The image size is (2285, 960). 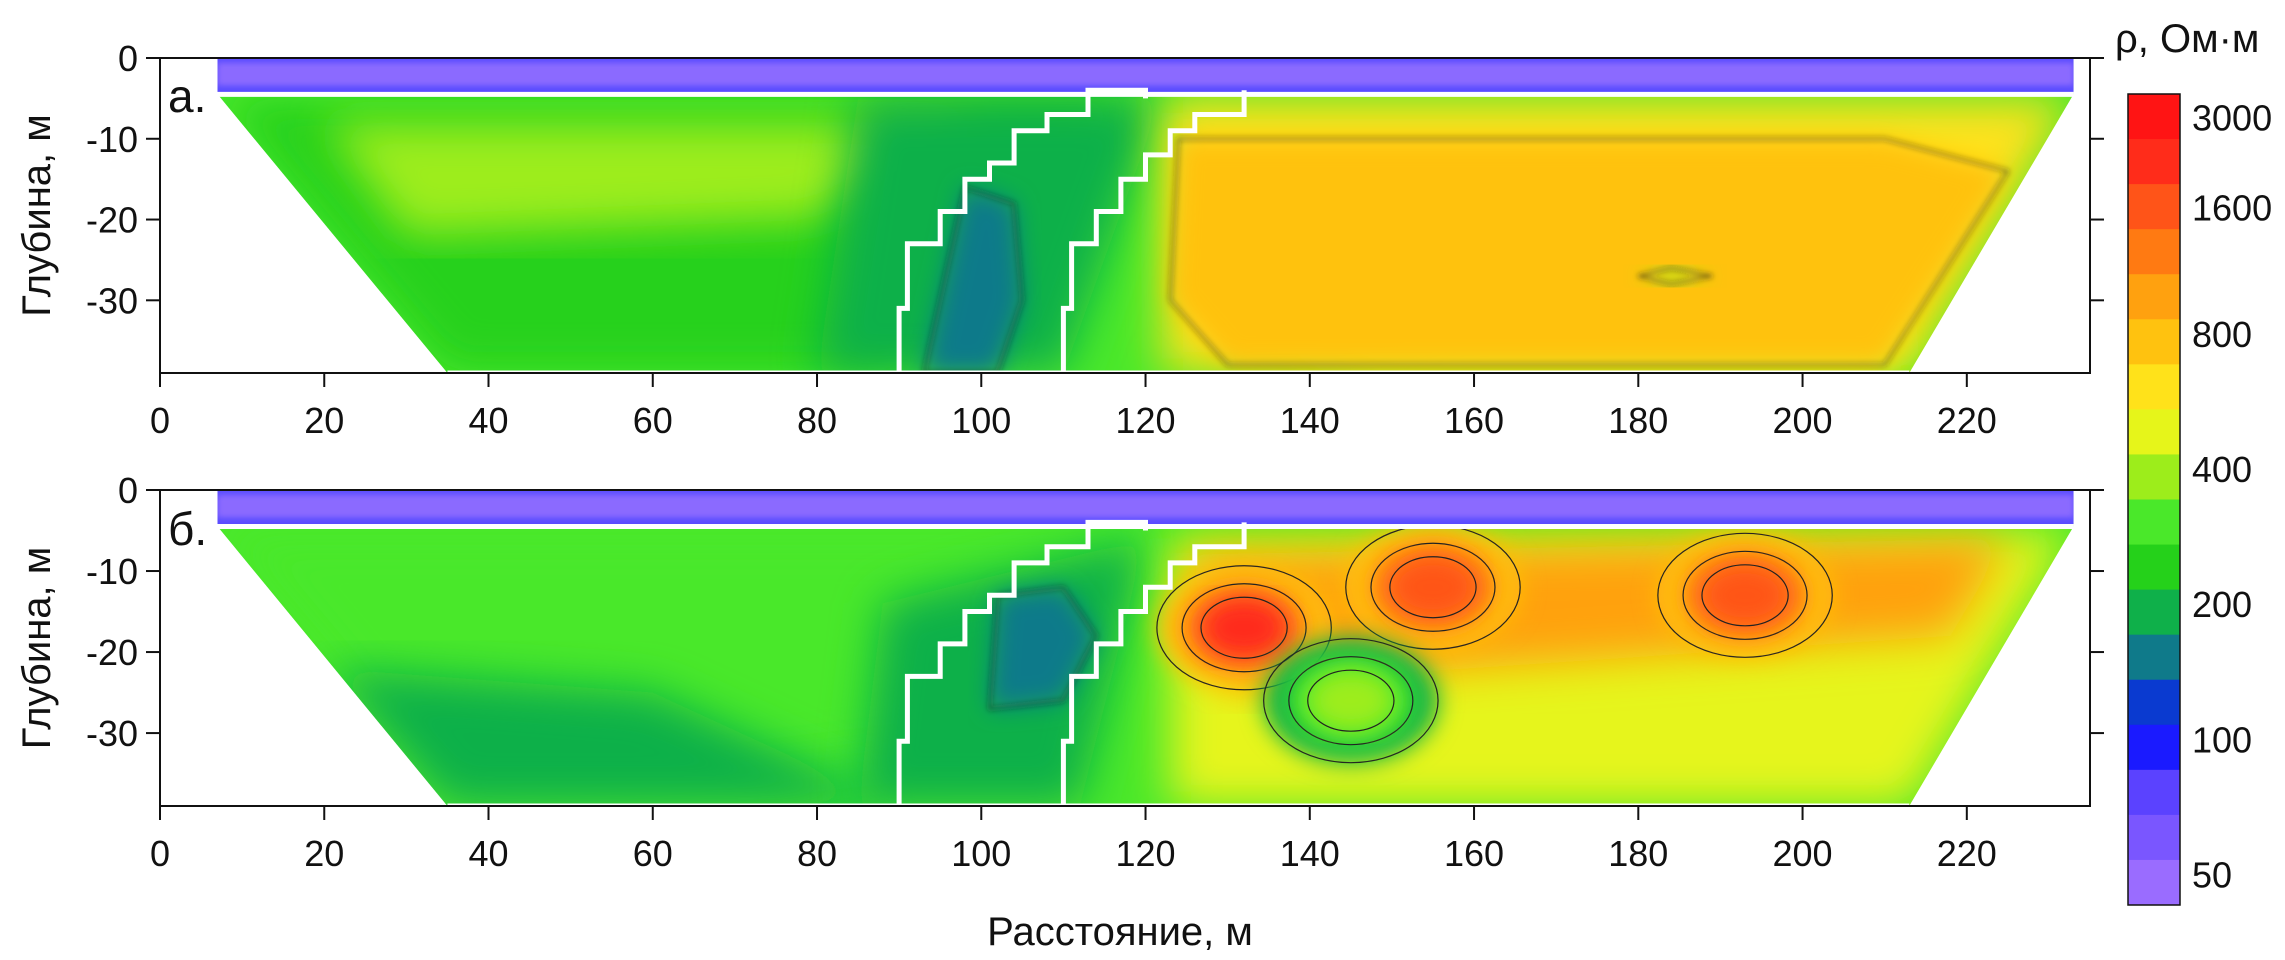 I want to click on legend-label: 50, so click(x=2212, y=874).